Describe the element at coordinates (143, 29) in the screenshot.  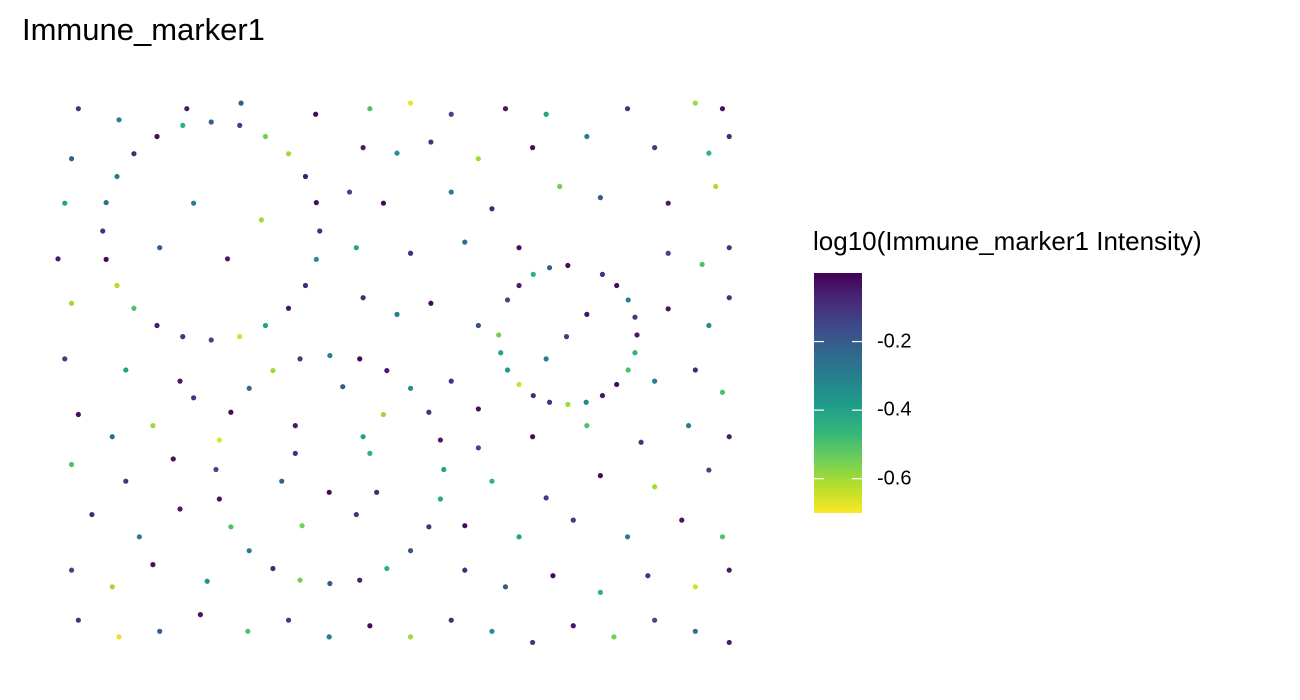
I see `chart-title: Immune_marker1` at that location.